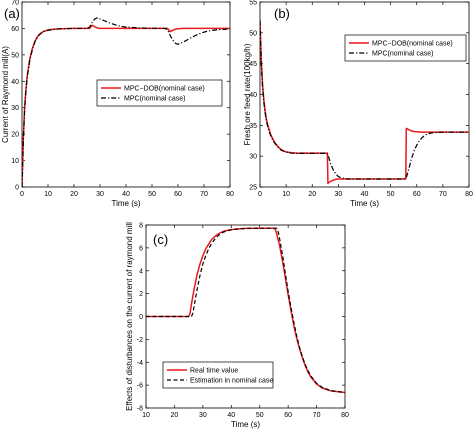 This screenshot has height=431, width=474. Describe the element at coordinates (141, 294) in the screenshot. I see `y-tick-label: 2` at that location.